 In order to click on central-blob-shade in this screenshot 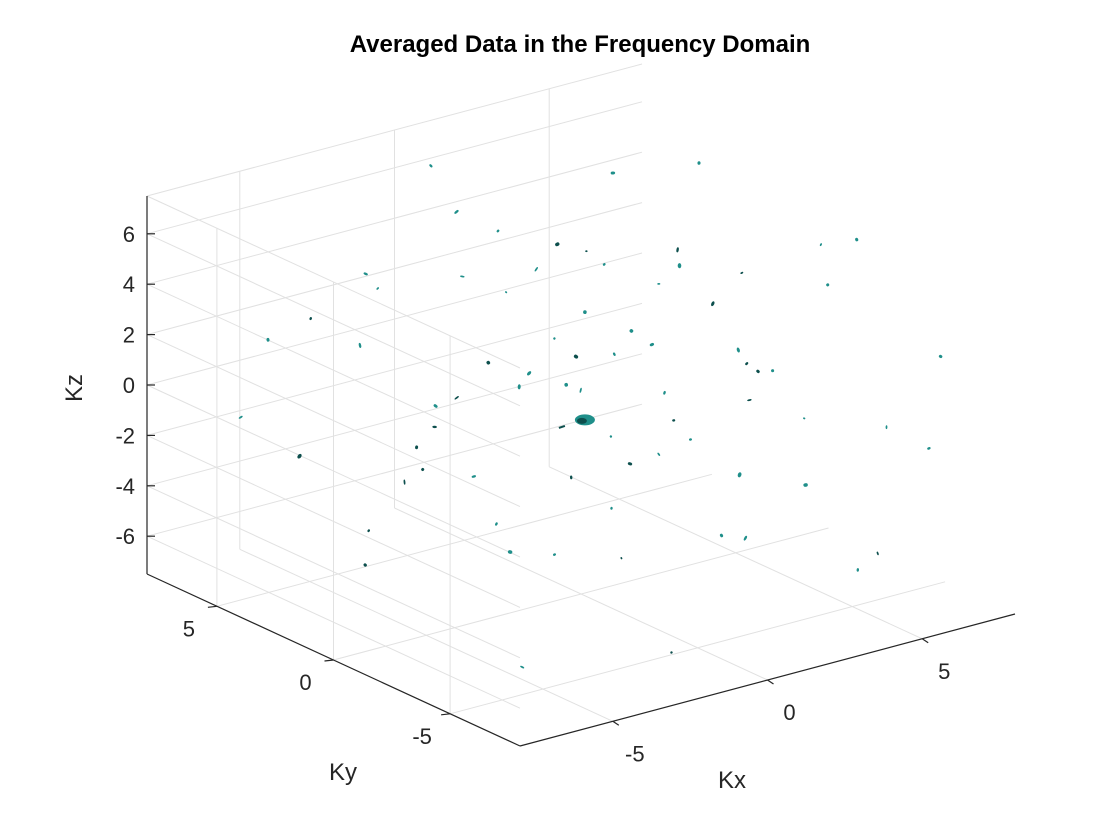, I will do `click(581, 420)`.